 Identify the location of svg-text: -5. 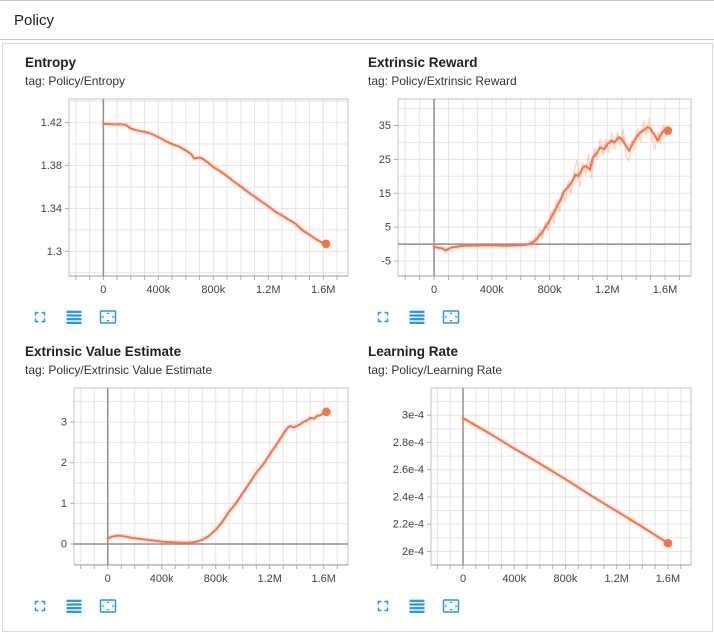
(386, 262).